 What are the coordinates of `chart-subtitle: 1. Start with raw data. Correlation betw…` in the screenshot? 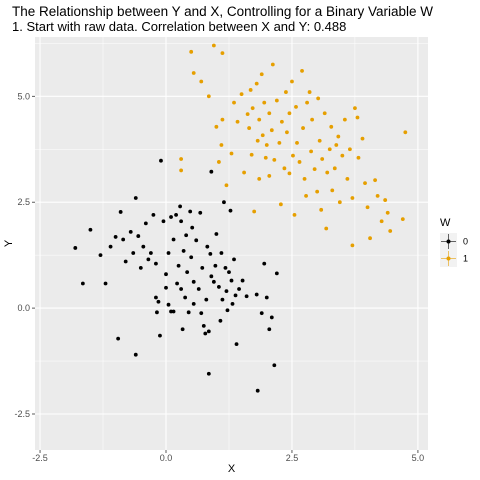 It's located at (179, 26).